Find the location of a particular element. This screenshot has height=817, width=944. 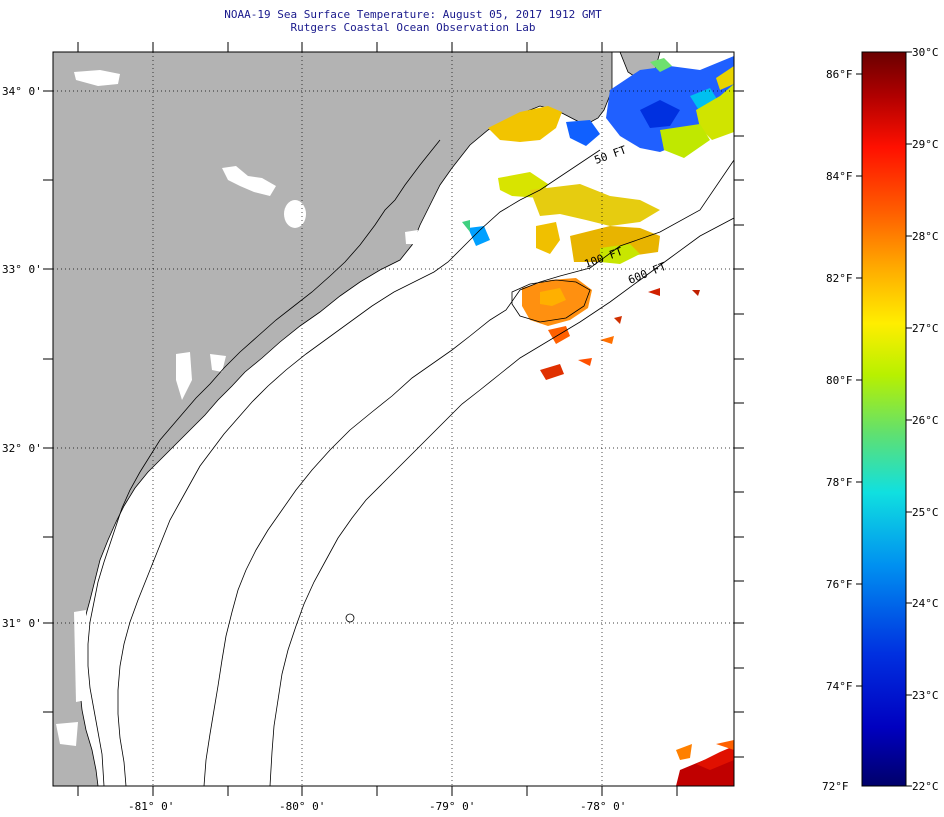

lon-label: -79° 0' is located at coordinates (452, 806).